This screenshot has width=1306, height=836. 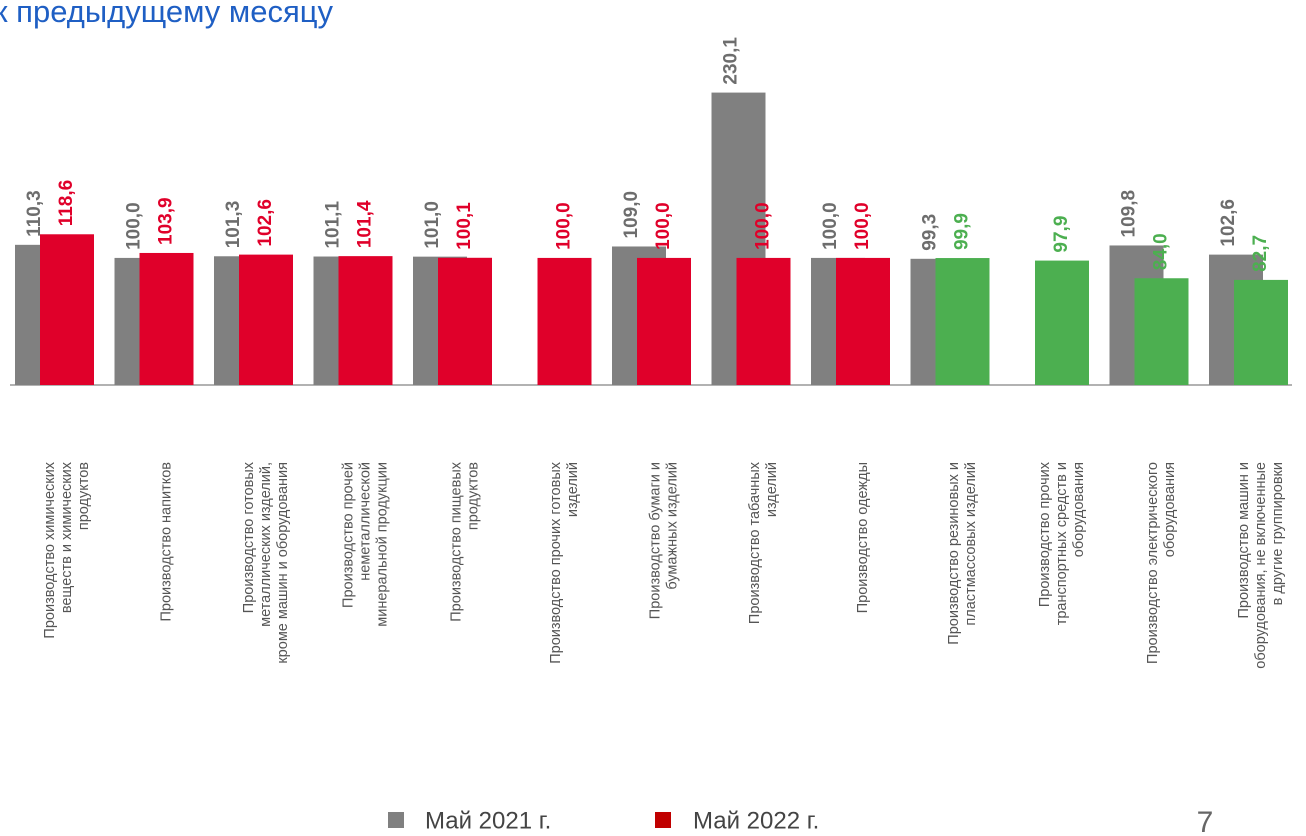 What do you see at coordinates (930, 232) in the screenshot?
I see `value-label: 99,3` at bounding box center [930, 232].